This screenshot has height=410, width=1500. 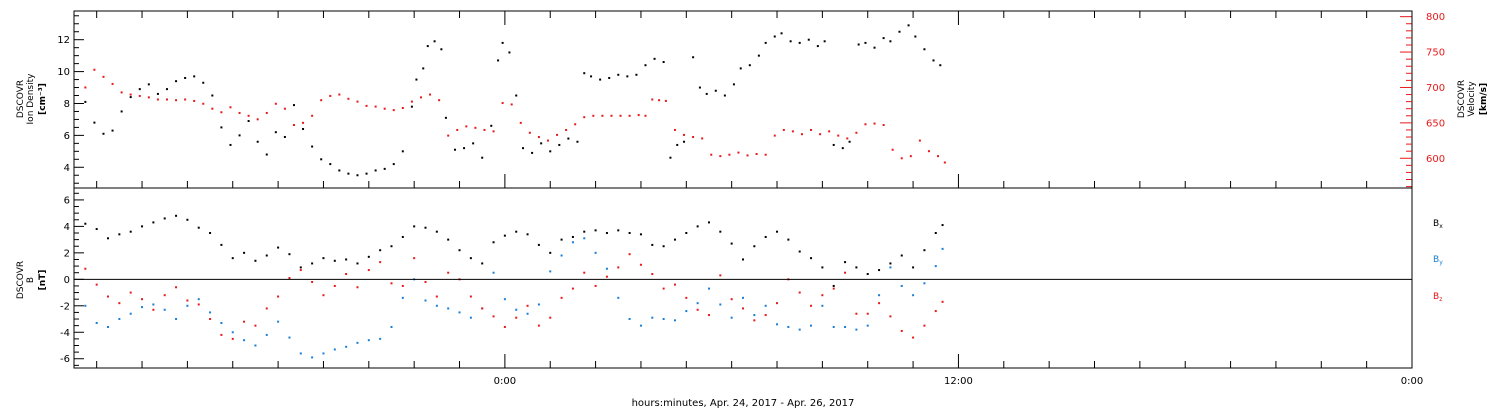 I want to click on density-tick-label: 6, so click(x=67, y=136).